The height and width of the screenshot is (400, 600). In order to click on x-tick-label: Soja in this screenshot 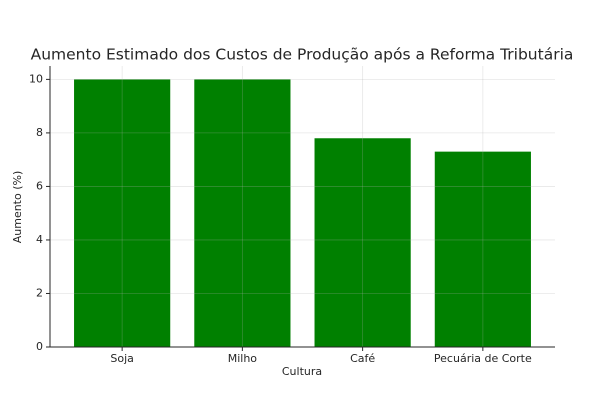, I will do `click(122, 358)`.